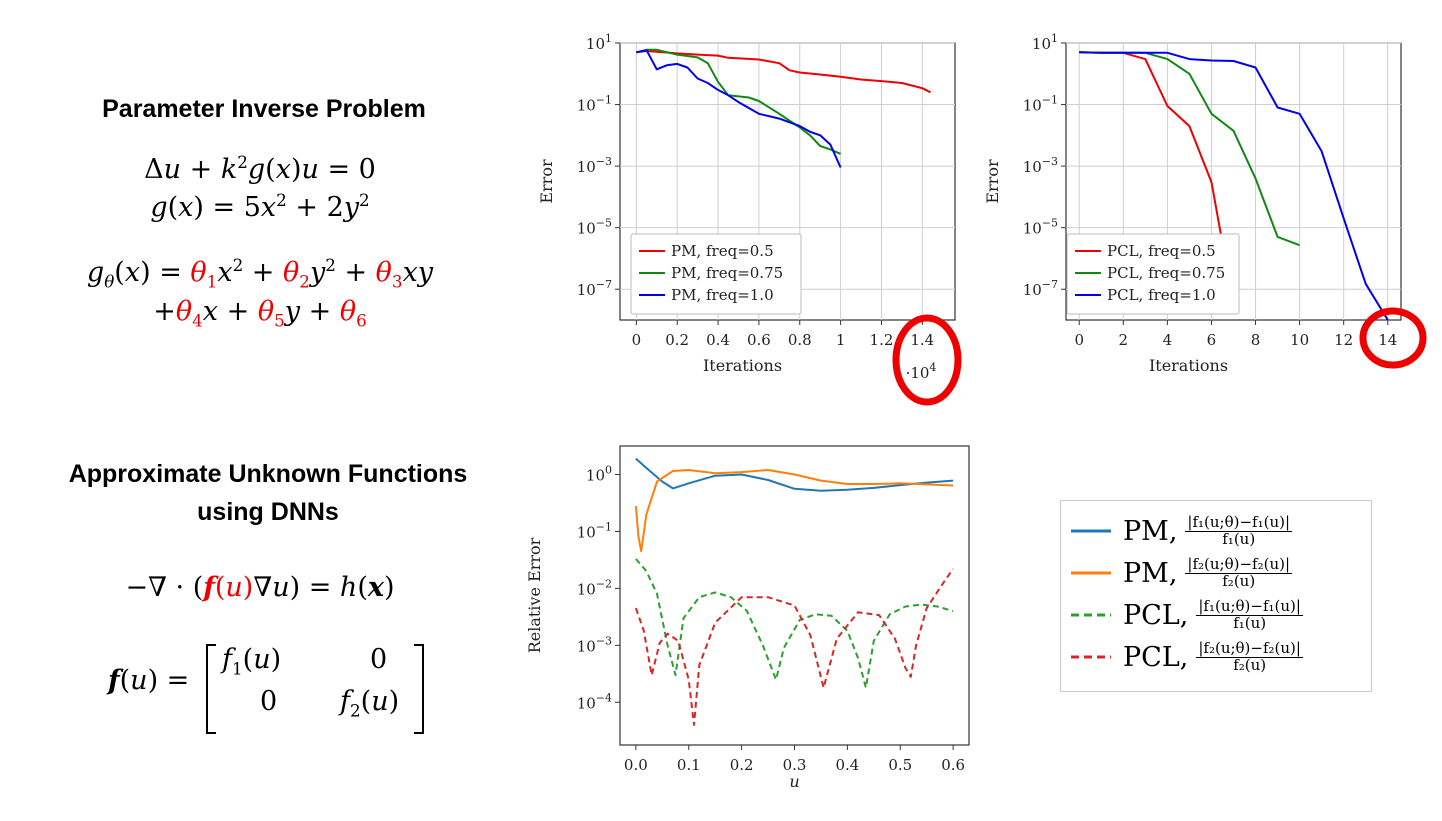 This screenshot has height=821, width=1442. Describe the element at coordinates (1256, 340) in the screenshot. I see `x-tick-label: 8` at that location.